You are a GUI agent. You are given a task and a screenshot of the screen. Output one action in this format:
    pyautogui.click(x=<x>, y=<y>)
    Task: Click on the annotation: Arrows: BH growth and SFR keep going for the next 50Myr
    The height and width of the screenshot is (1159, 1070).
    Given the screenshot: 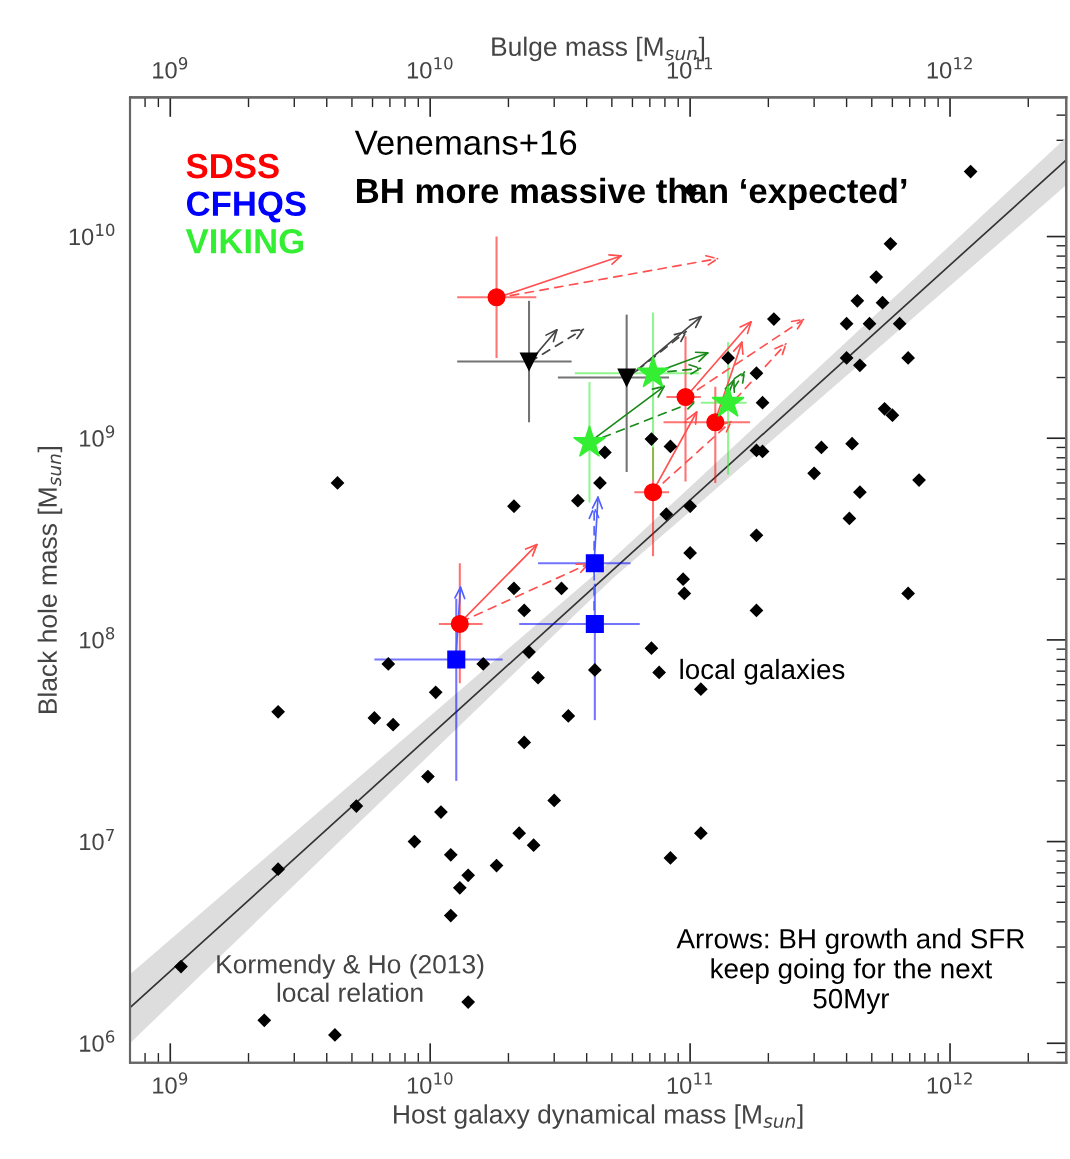 What is the action you would take?
    pyautogui.click(x=850, y=971)
    